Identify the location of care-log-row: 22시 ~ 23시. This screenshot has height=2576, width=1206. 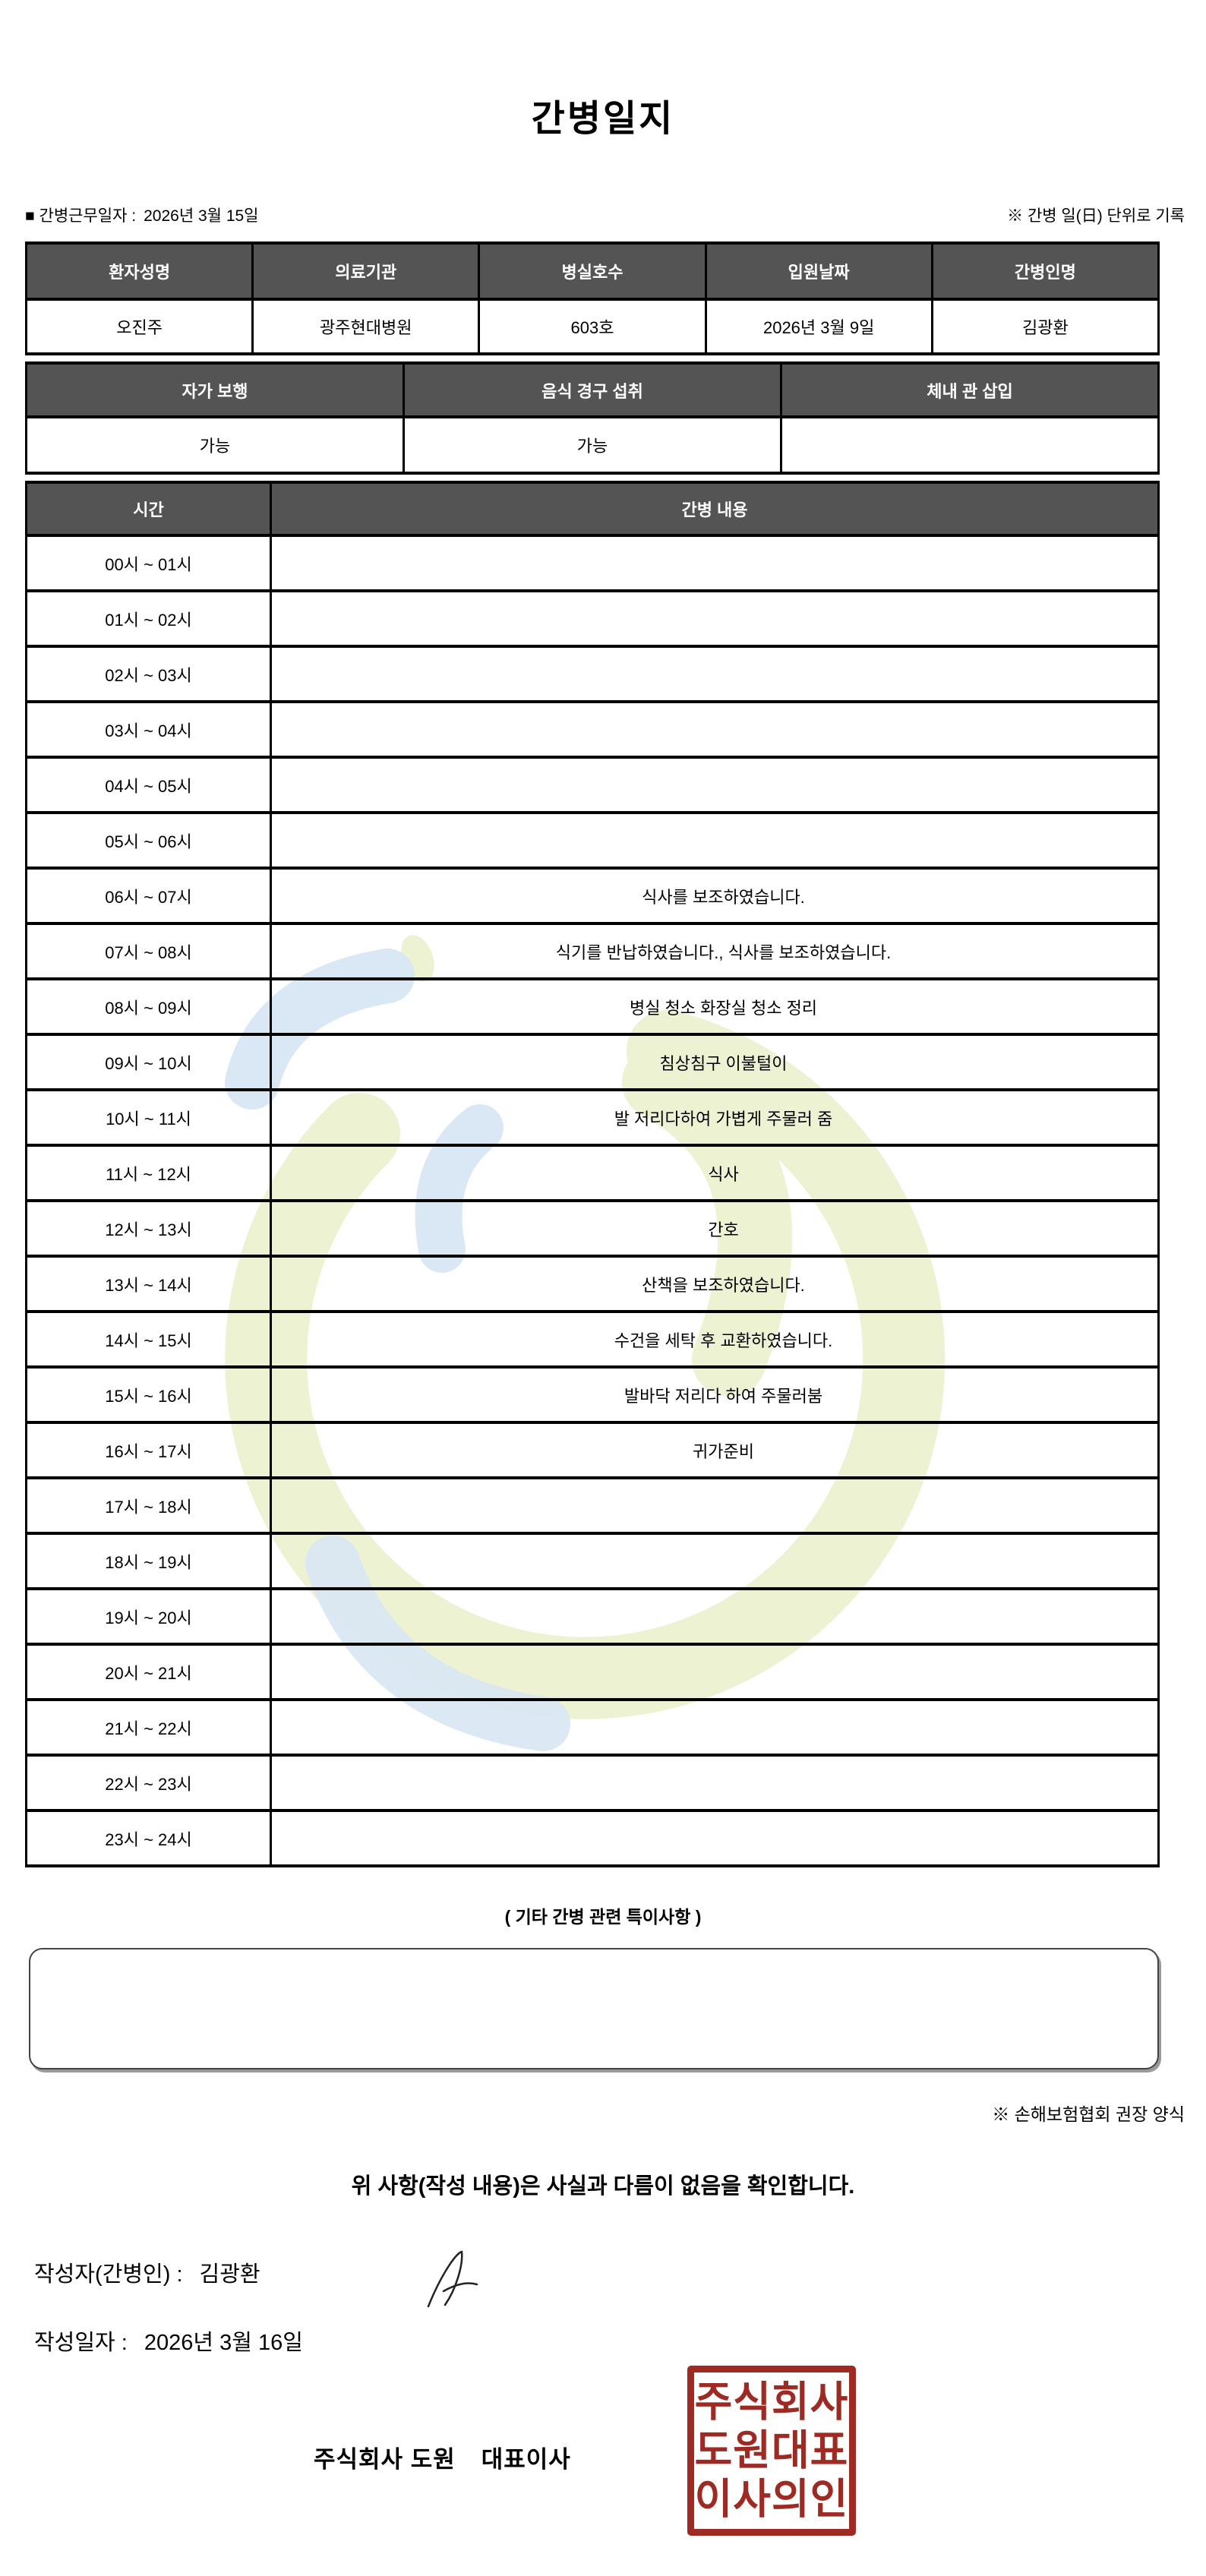
(592, 1783).